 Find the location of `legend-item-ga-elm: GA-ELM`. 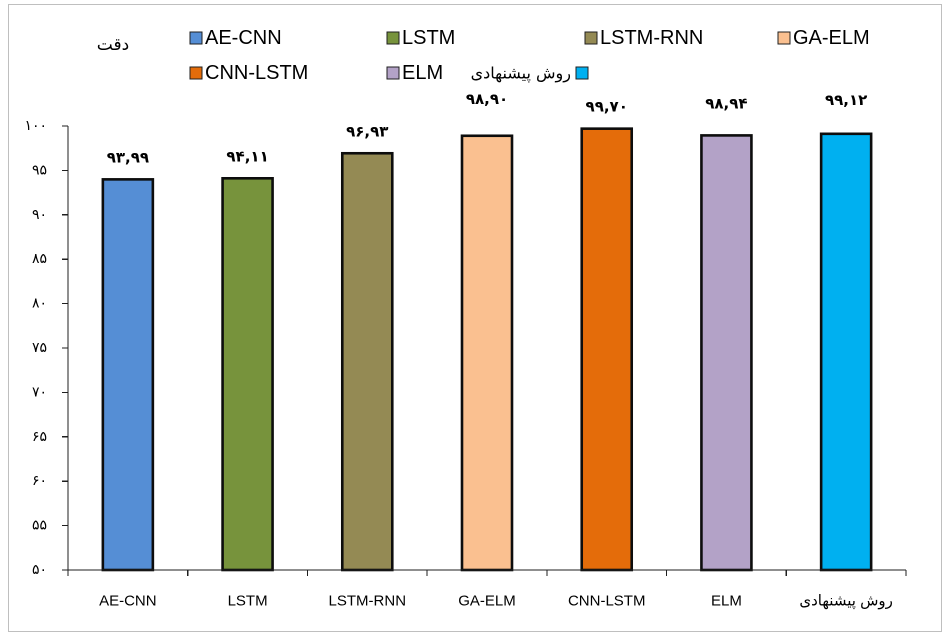

legend-item-ga-elm: GA-ELM is located at coordinates (823, 38).